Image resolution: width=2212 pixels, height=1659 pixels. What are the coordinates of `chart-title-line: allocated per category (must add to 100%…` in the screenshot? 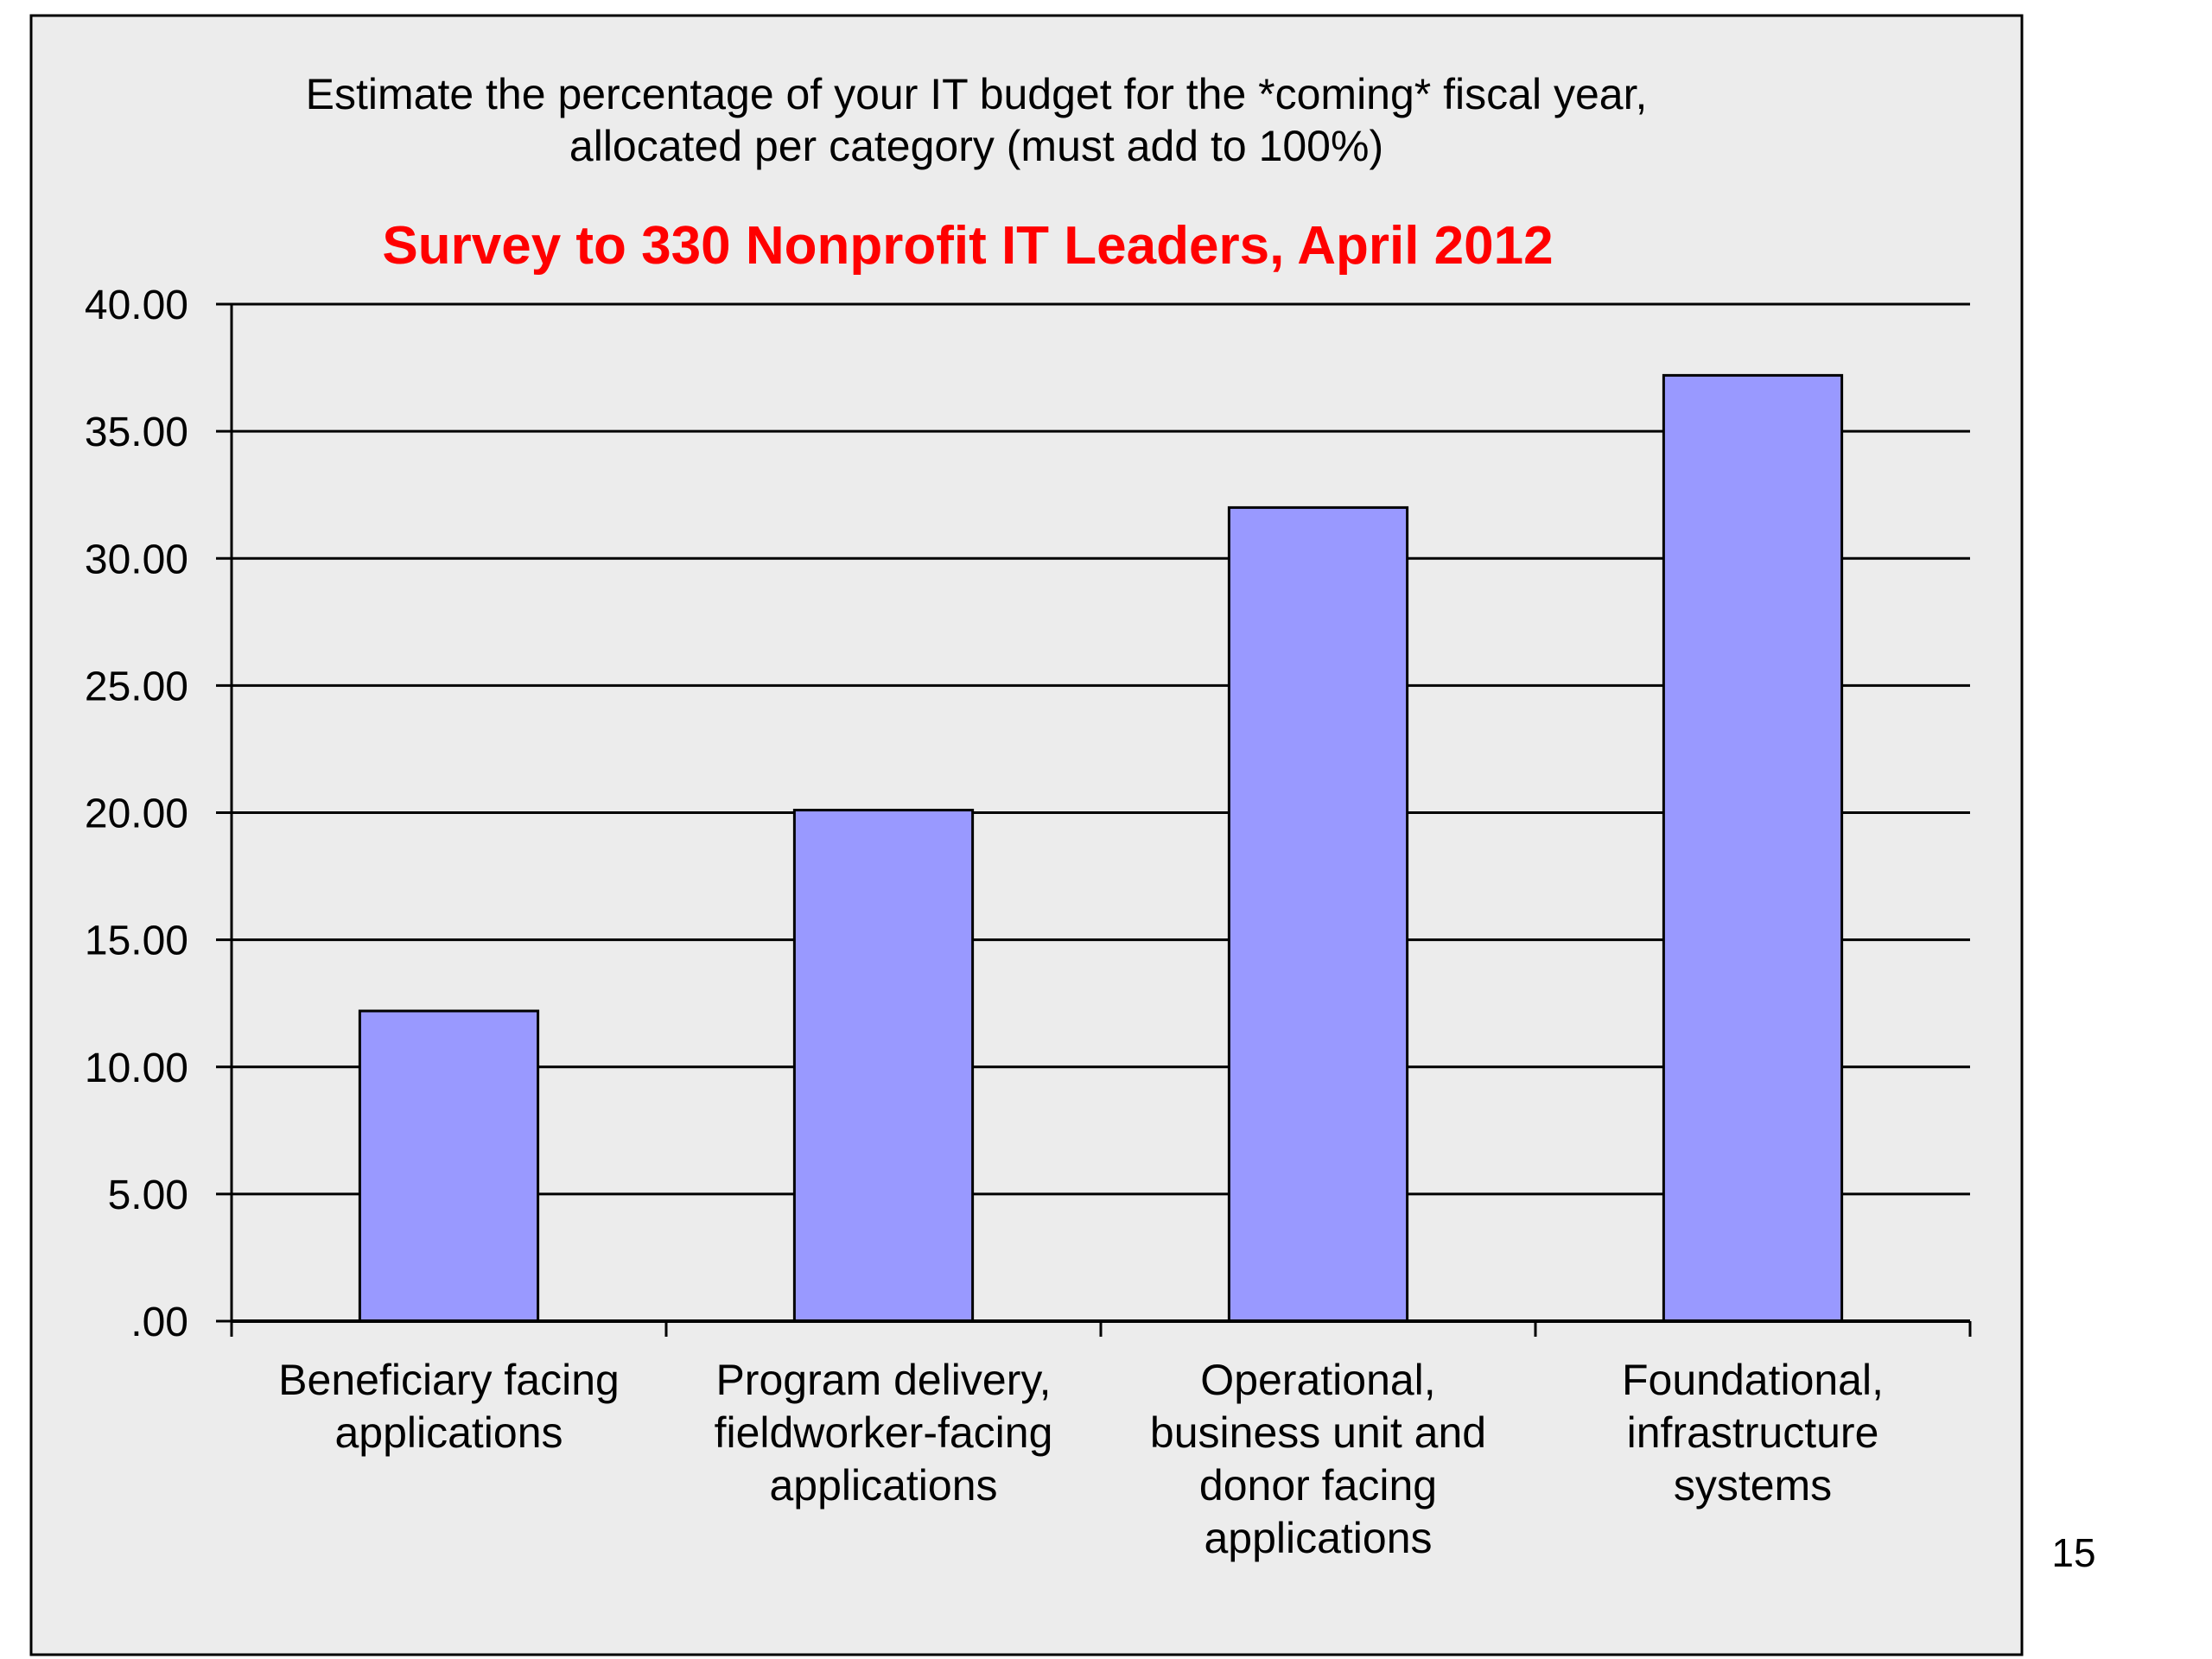 It's located at (976, 146).